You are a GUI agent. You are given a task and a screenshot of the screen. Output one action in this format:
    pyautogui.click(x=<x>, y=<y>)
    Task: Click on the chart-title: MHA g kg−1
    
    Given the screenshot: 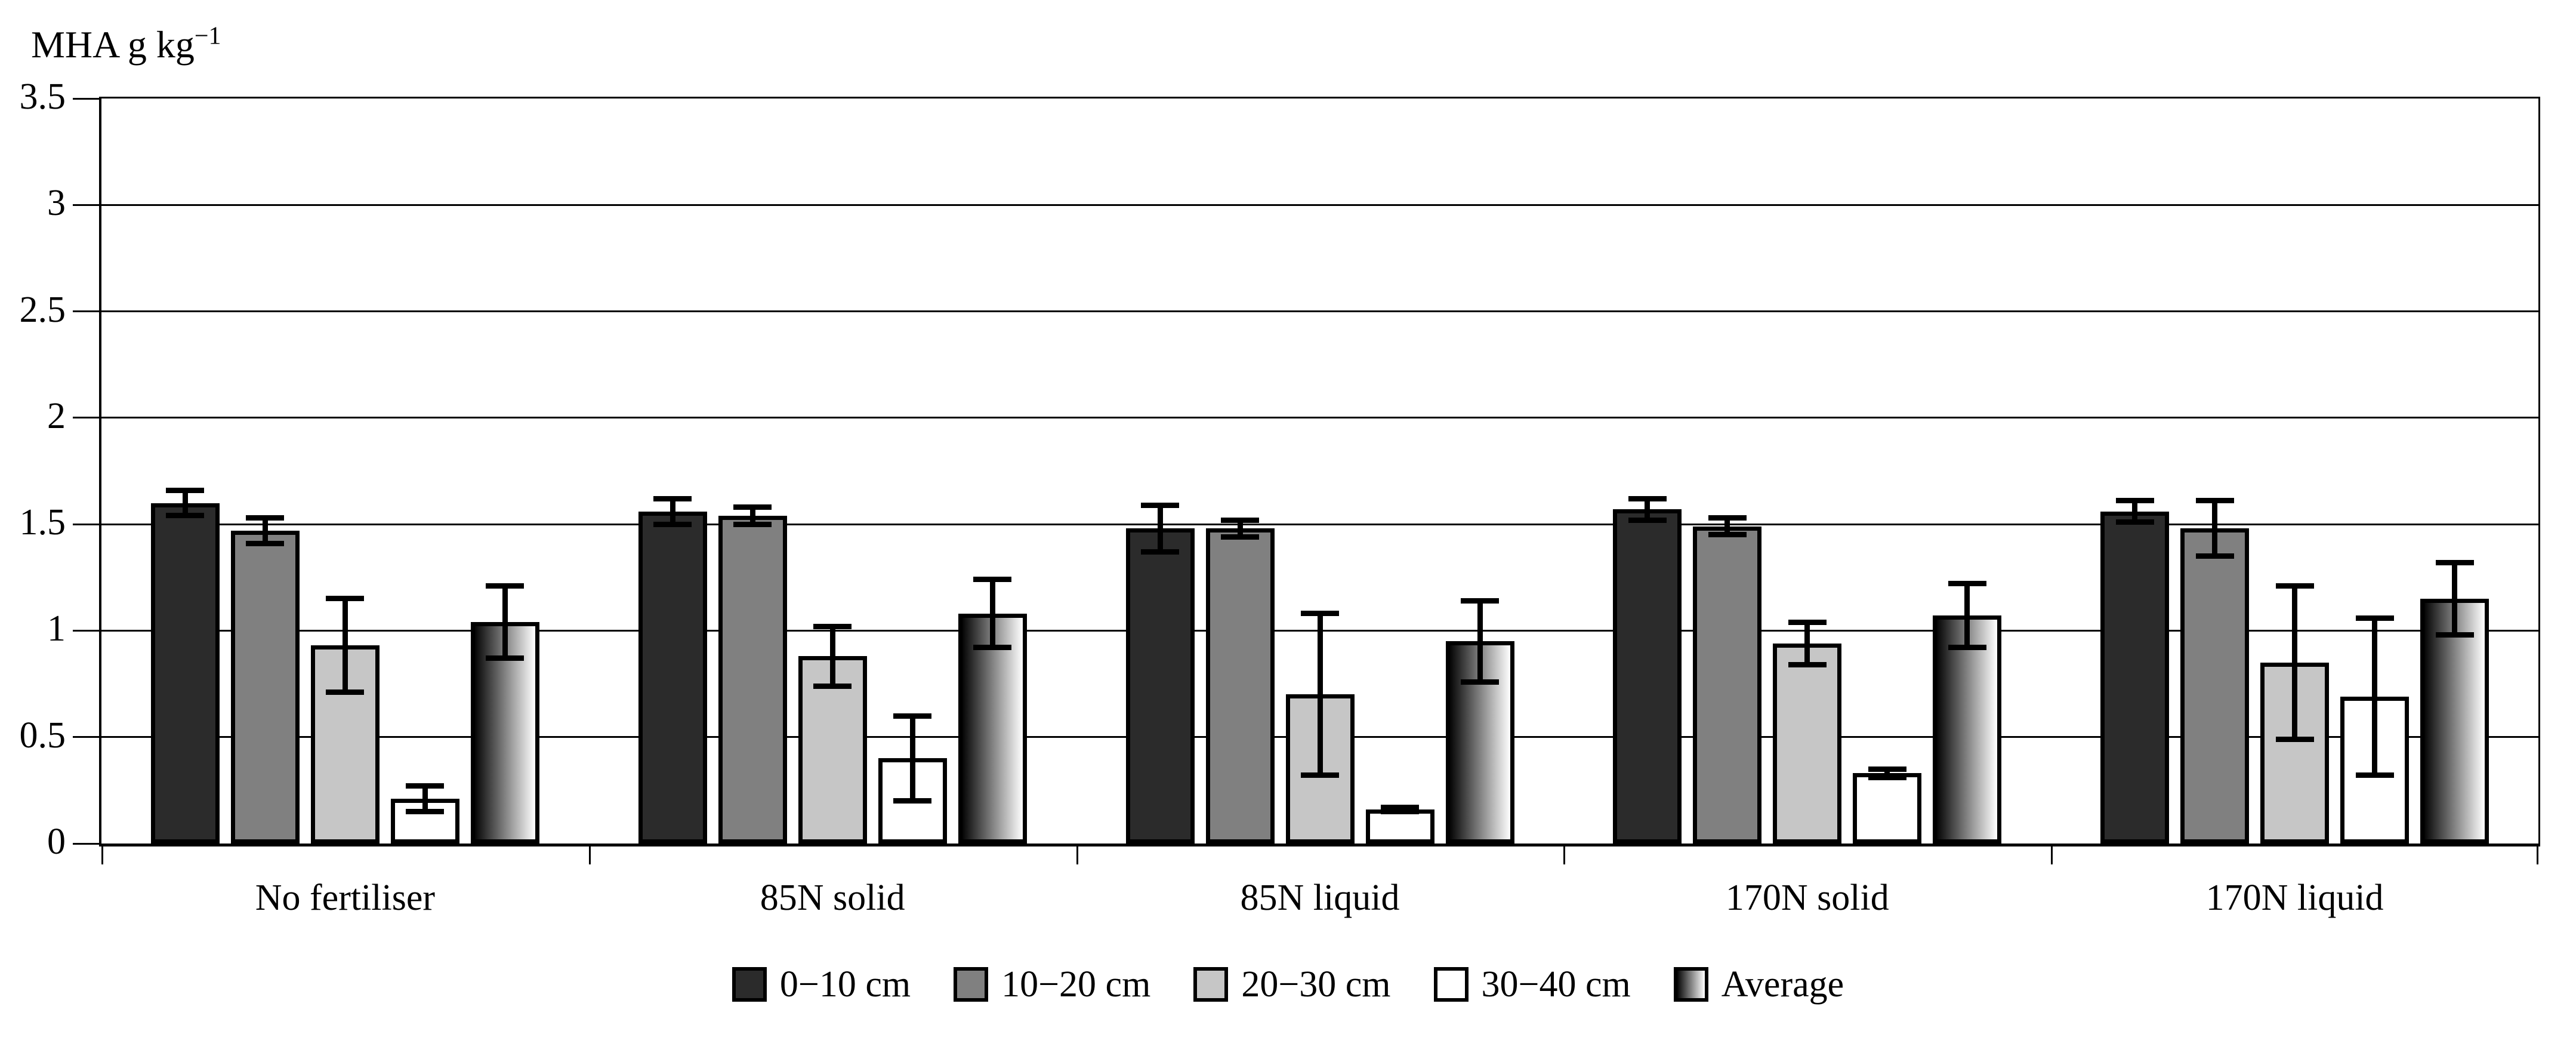 What is the action you would take?
    pyautogui.click(x=126, y=45)
    